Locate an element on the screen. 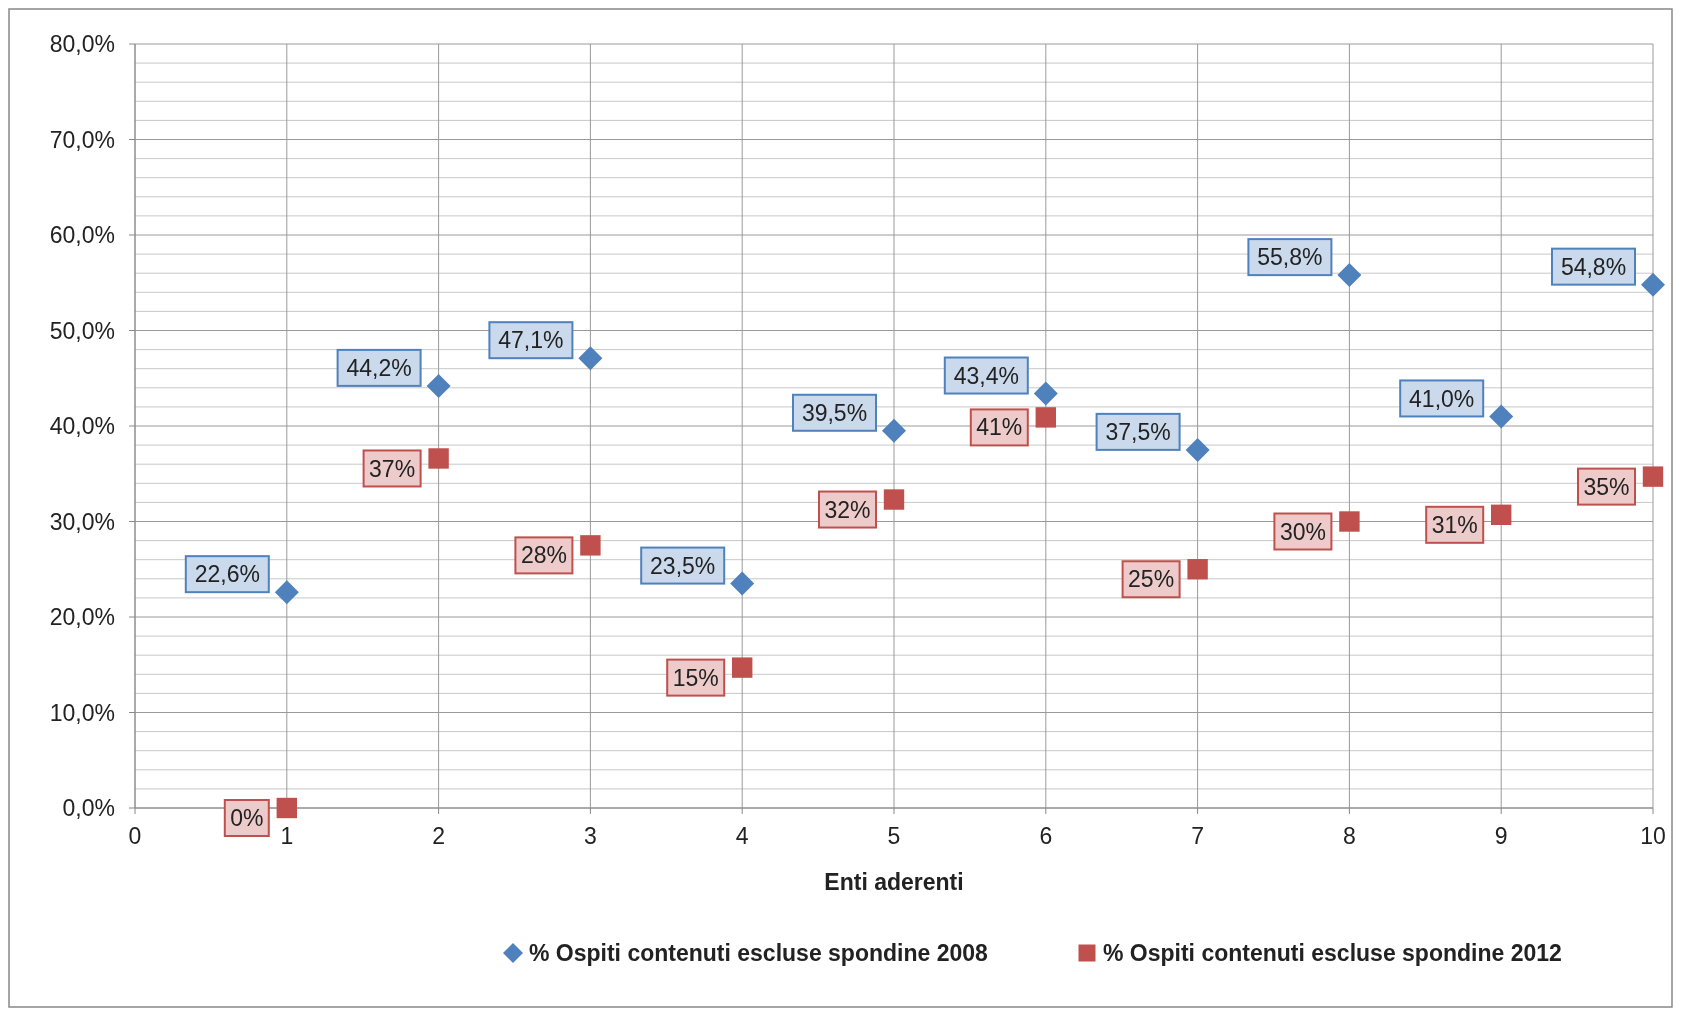 The height and width of the screenshot is (1014, 1681). data-label: 37% is located at coordinates (392, 468).